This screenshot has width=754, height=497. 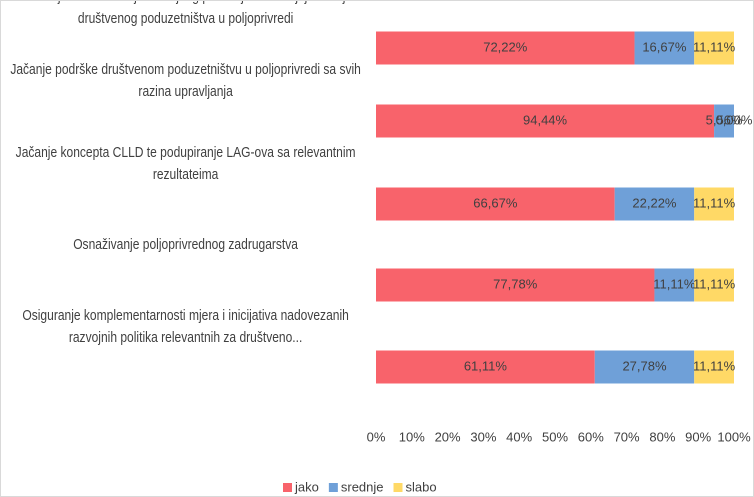 What do you see at coordinates (591, 436) in the screenshot?
I see `x-tick-label: 60%` at bounding box center [591, 436].